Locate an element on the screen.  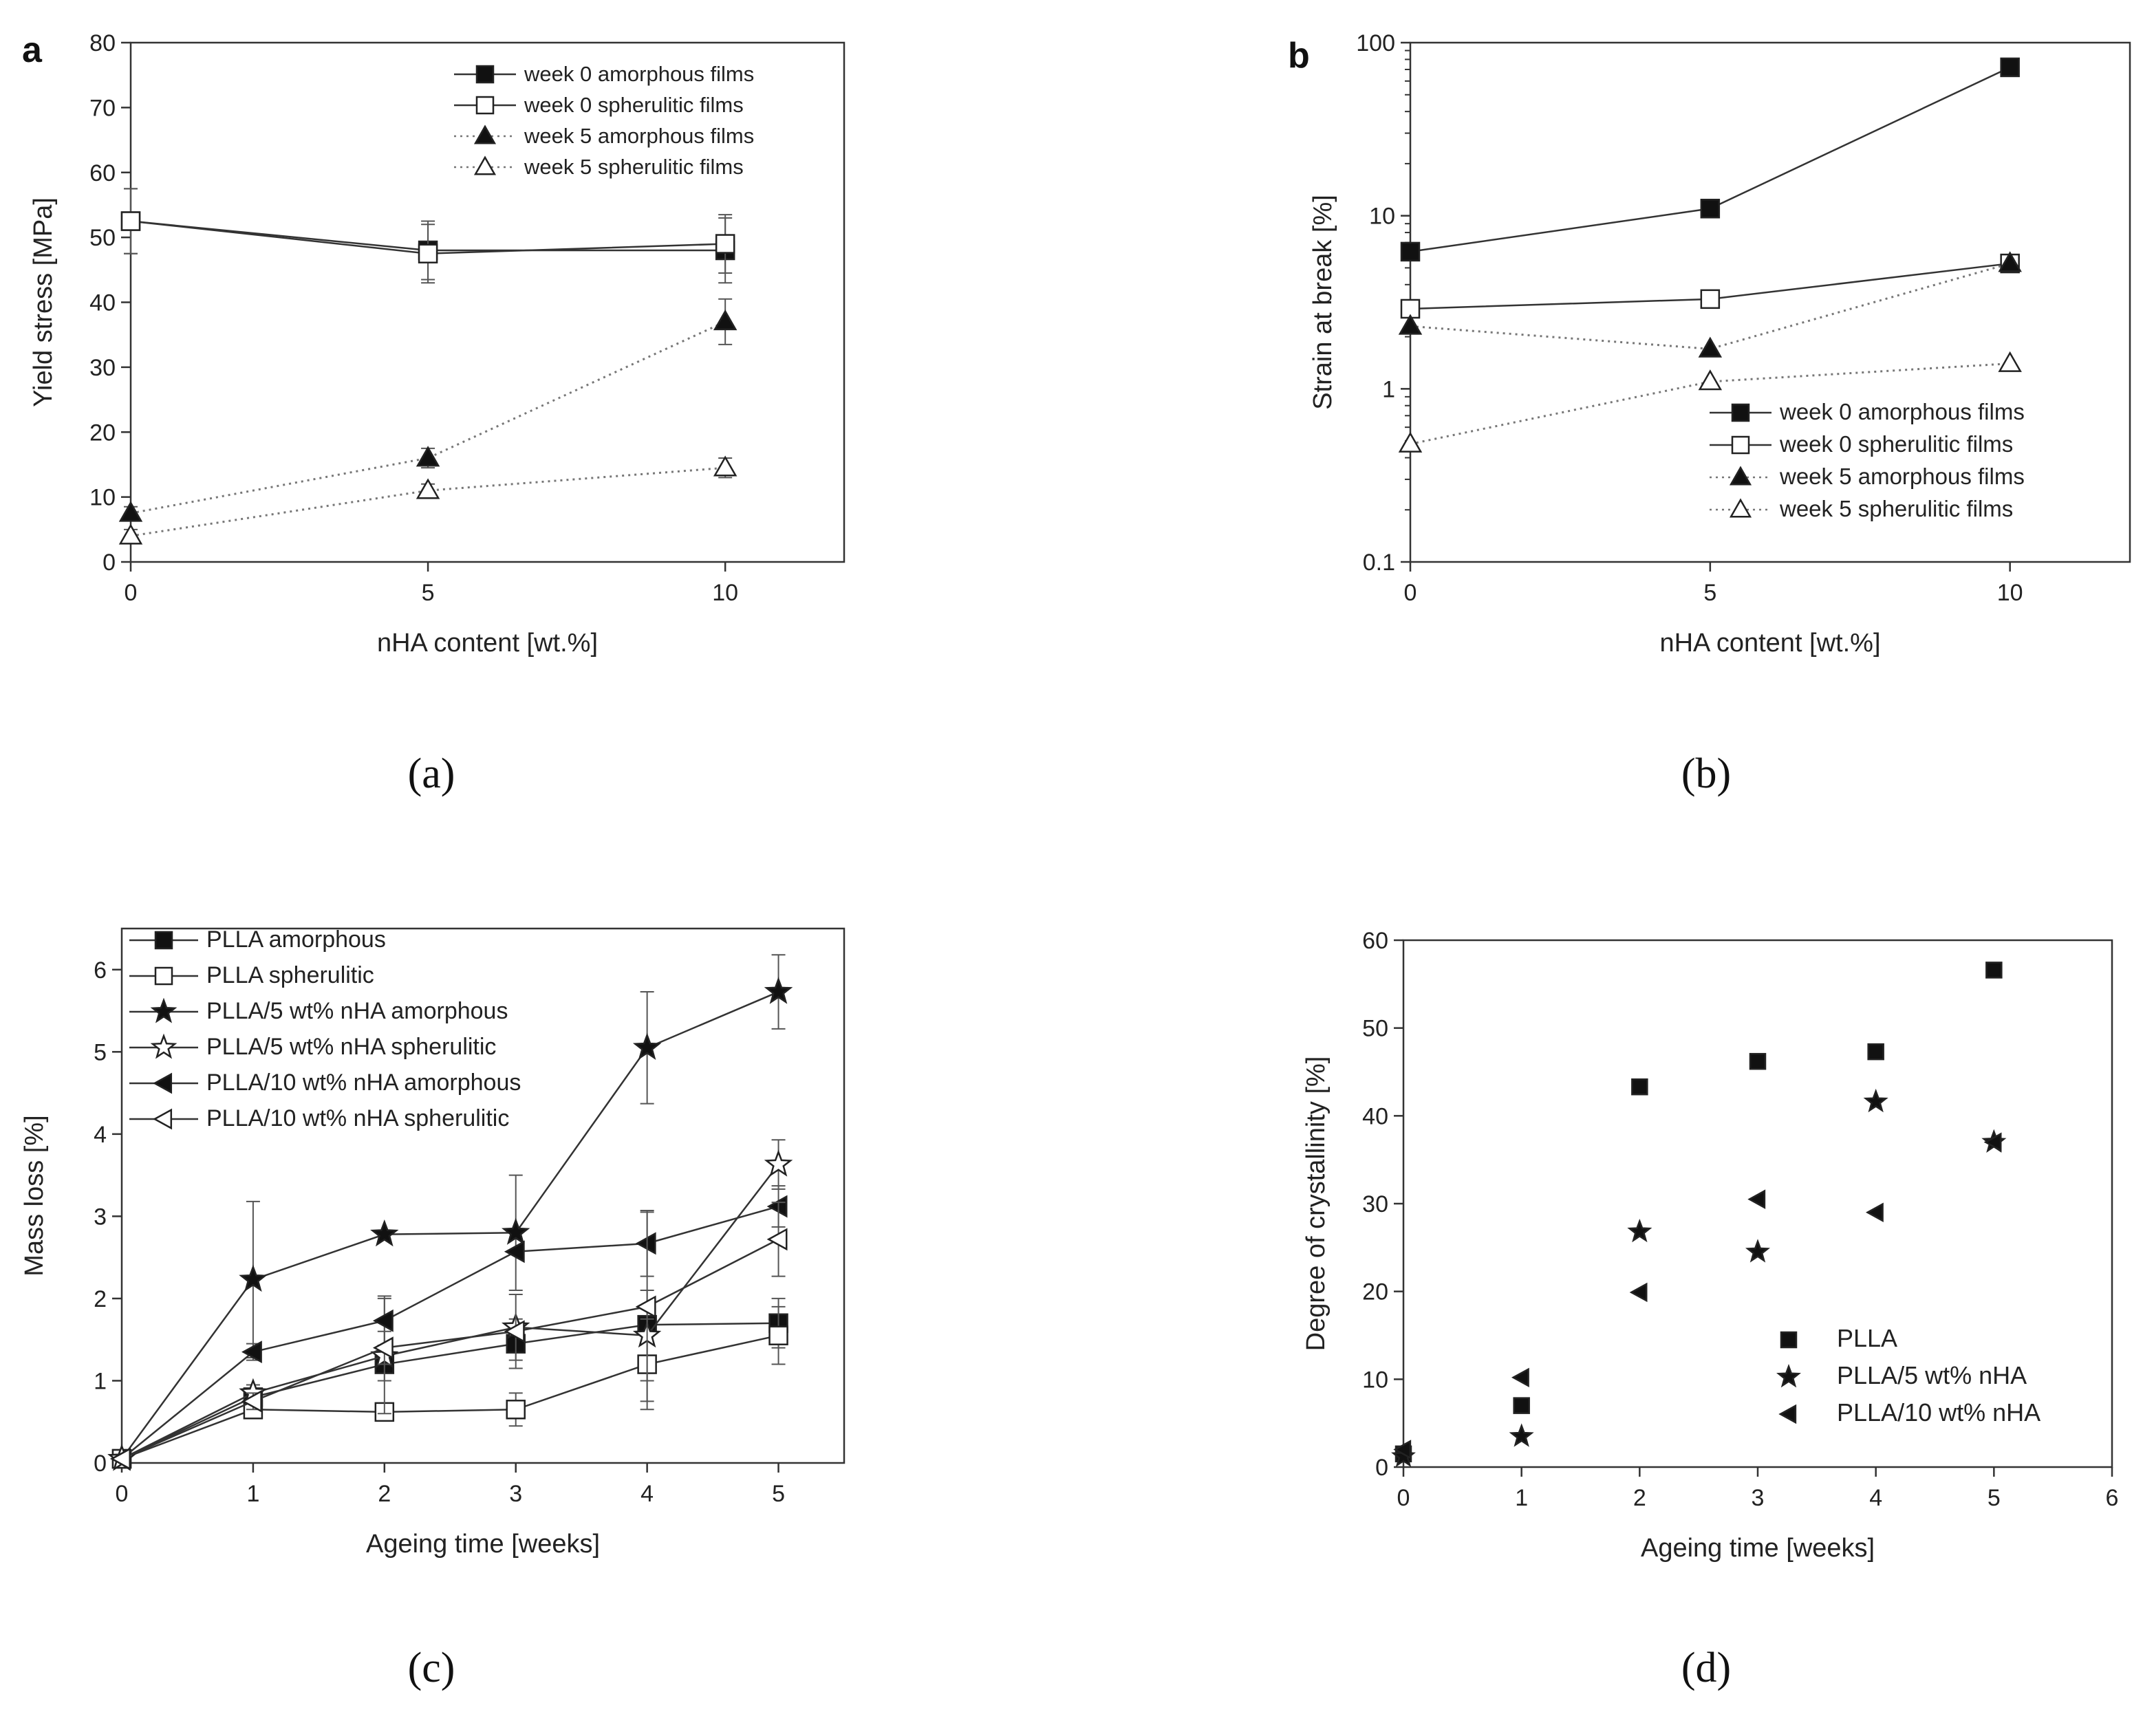
legend-item: week 5 spherulitic films is located at coordinates (599, 167).